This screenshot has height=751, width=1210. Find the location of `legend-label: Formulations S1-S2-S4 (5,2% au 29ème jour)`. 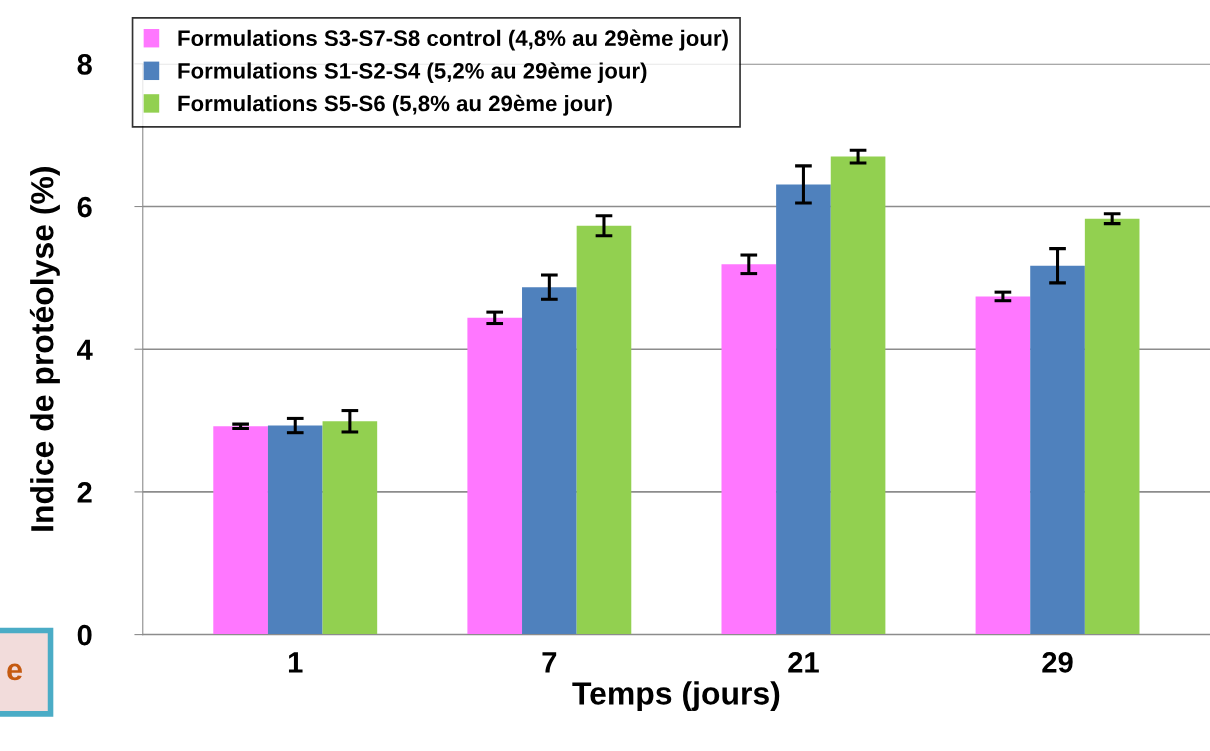

legend-label: Formulations S1-S2-S4 (5,2% au 29ème jour) is located at coordinates (412, 73).